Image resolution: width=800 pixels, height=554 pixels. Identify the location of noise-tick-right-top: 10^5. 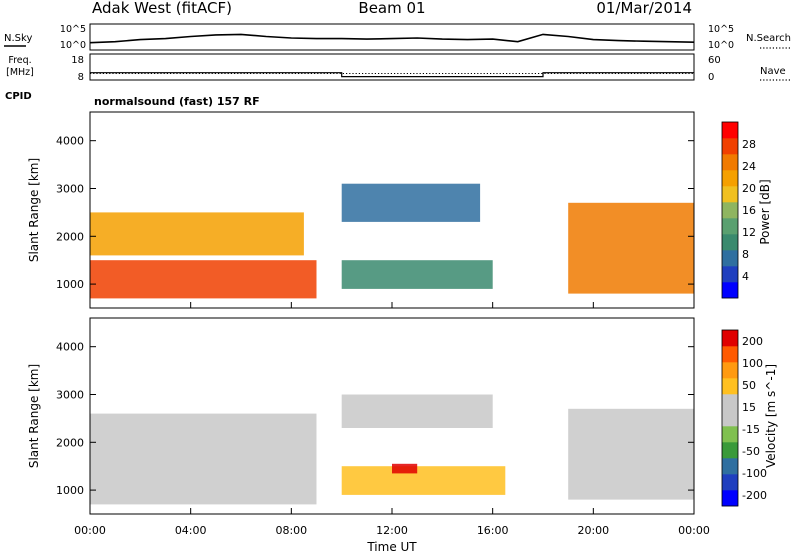
(721, 29).